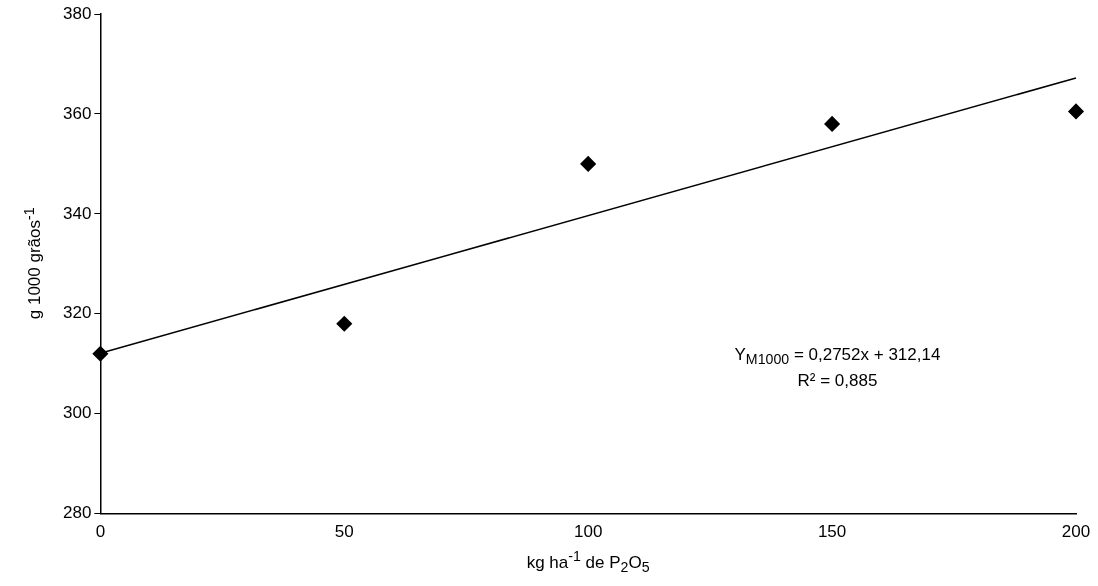 The image size is (1098, 586). Describe the element at coordinates (837, 381) in the screenshot. I see `annotation: R² = 0,885` at that location.